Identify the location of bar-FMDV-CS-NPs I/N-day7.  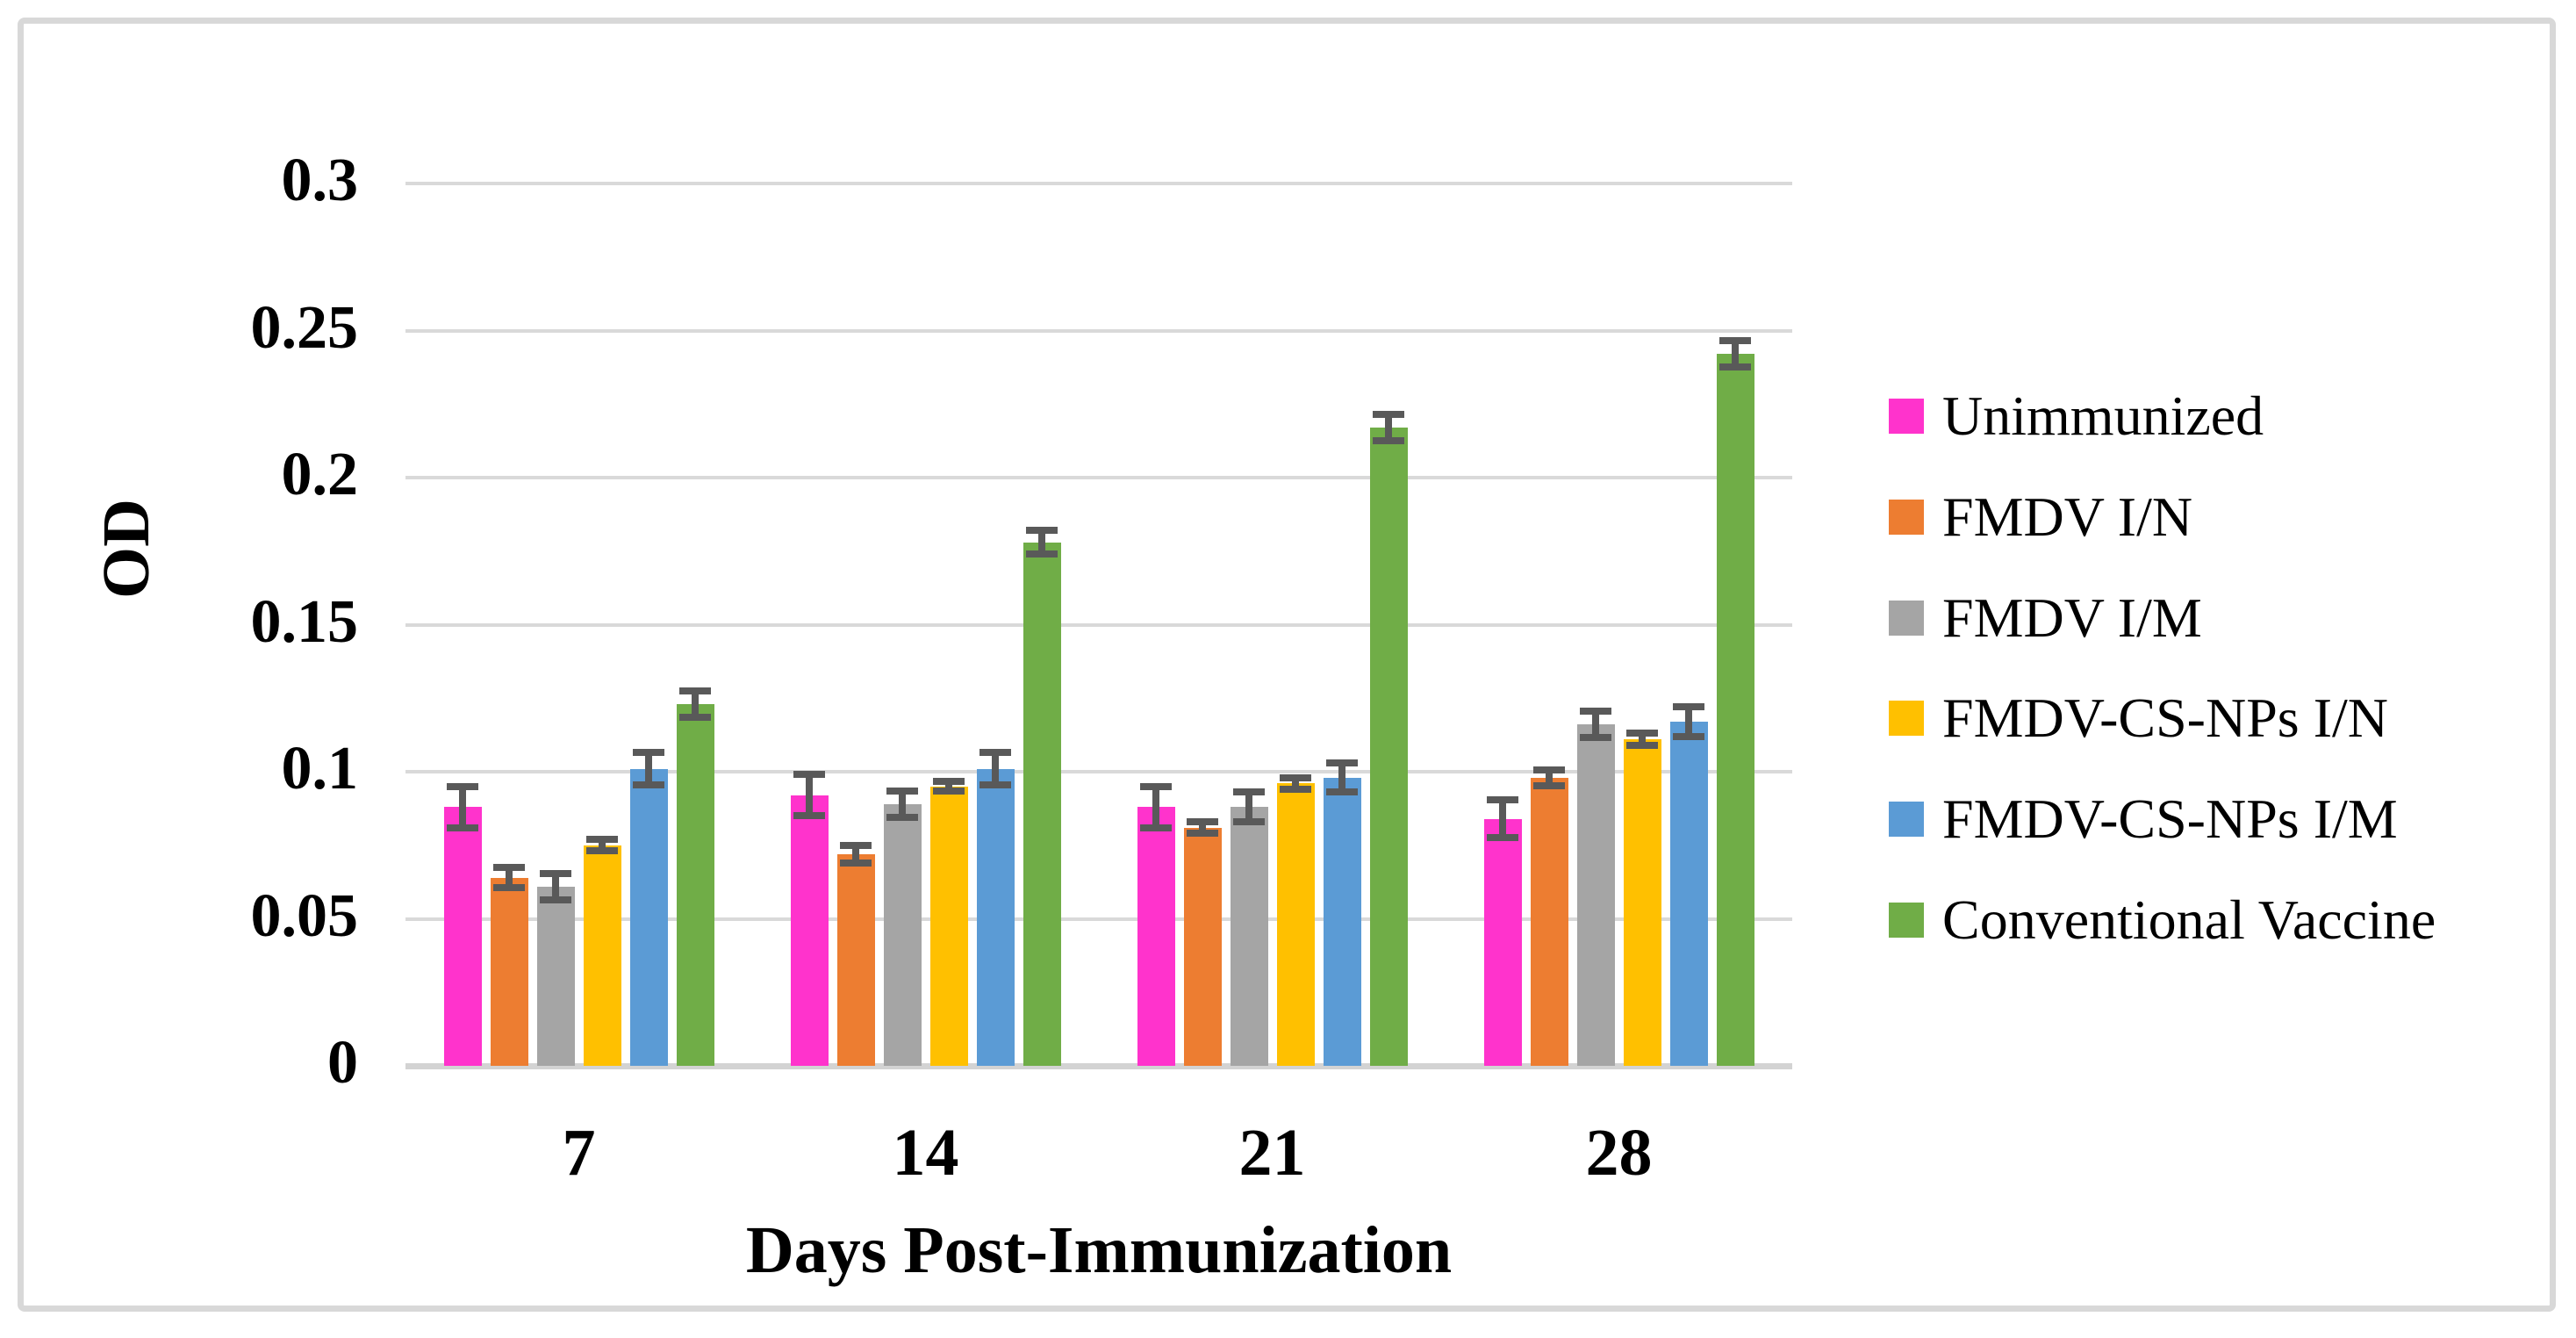
(602, 955).